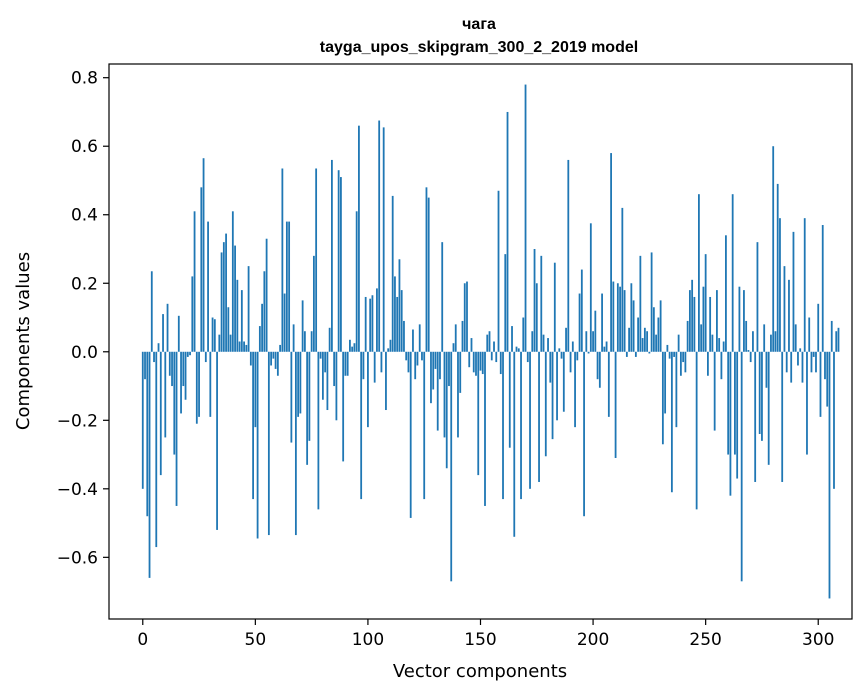 The image size is (867, 696). What do you see at coordinates (83, 318) in the screenshot?
I see `y-axis: −0.6 −0.4 −0.2 0.0 0.2 0.4 0.6 0.8` at bounding box center [83, 318].